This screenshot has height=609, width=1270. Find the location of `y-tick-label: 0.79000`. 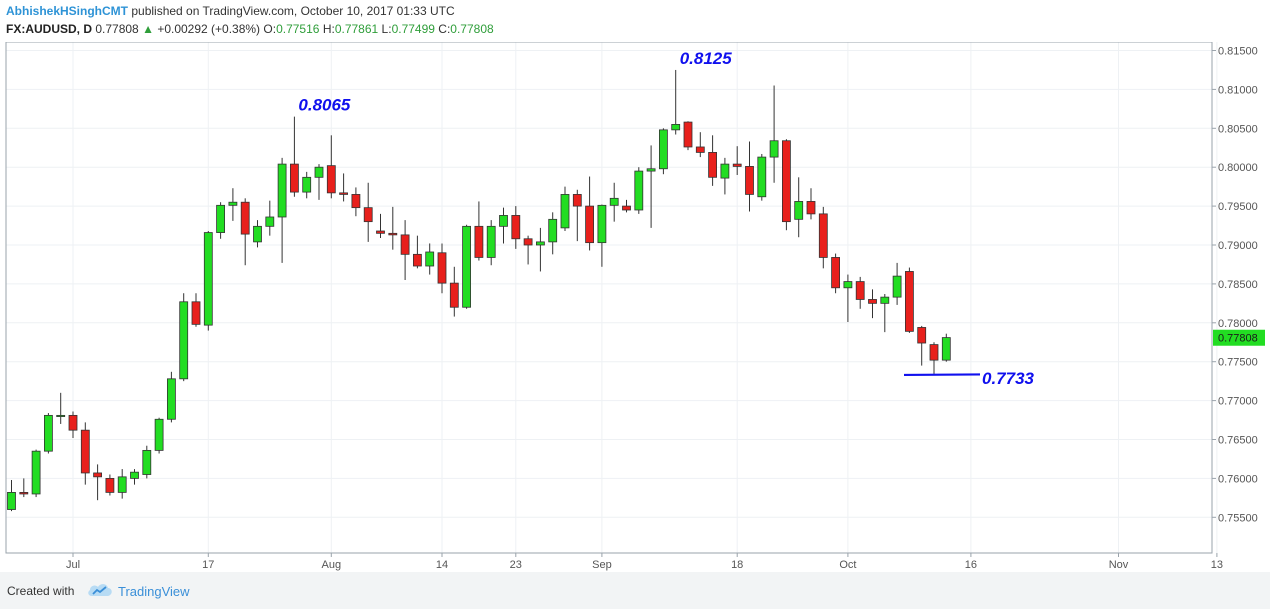

y-tick-label: 0.79000 is located at coordinates (1238, 246).